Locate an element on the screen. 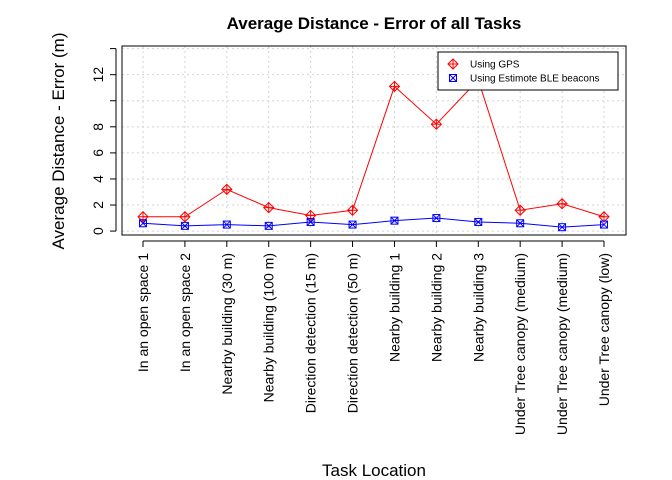  x-axis-title: Task Location is located at coordinates (374, 470).